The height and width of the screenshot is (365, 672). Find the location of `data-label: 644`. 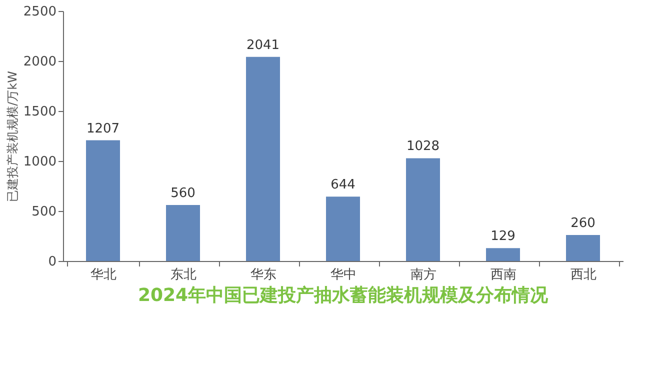

data-label: 644 is located at coordinates (343, 185).